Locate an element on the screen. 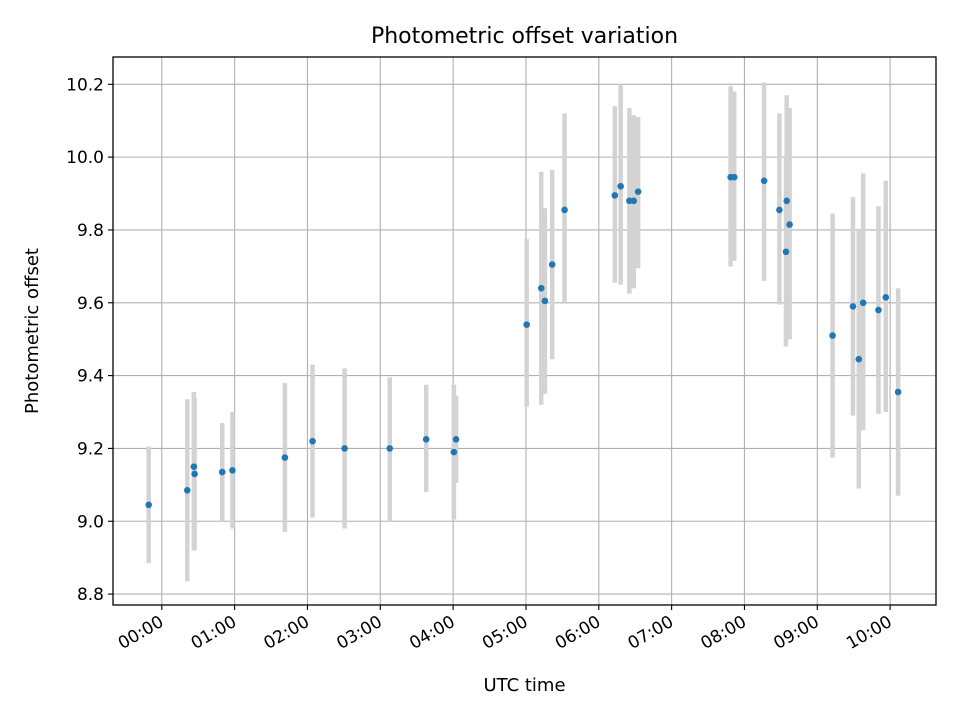 The width and height of the screenshot is (960, 720). y-axis-label: Photometric offset is located at coordinates (32, 331).